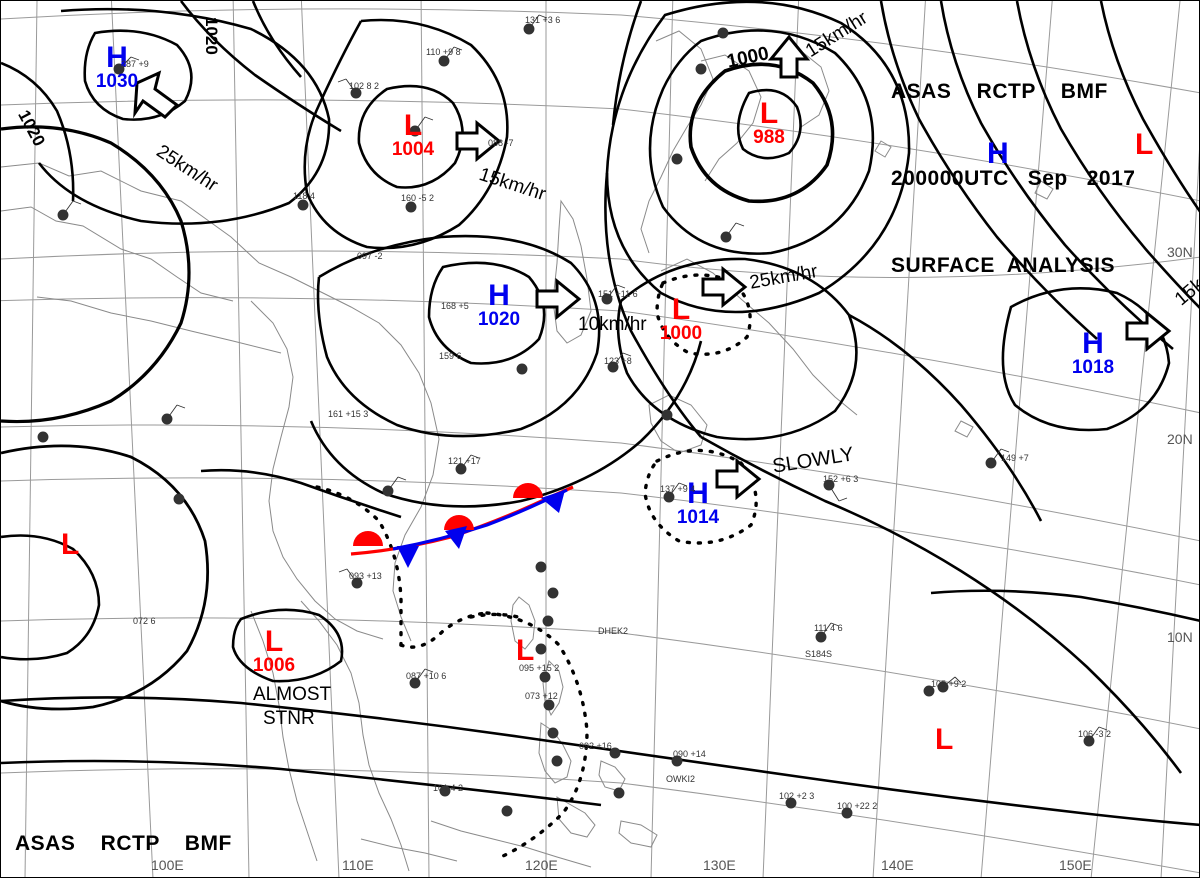  Describe the element at coordinates (426, 676) in the screenshot. I see `station-plot-text: 087 +10 6` at that location.